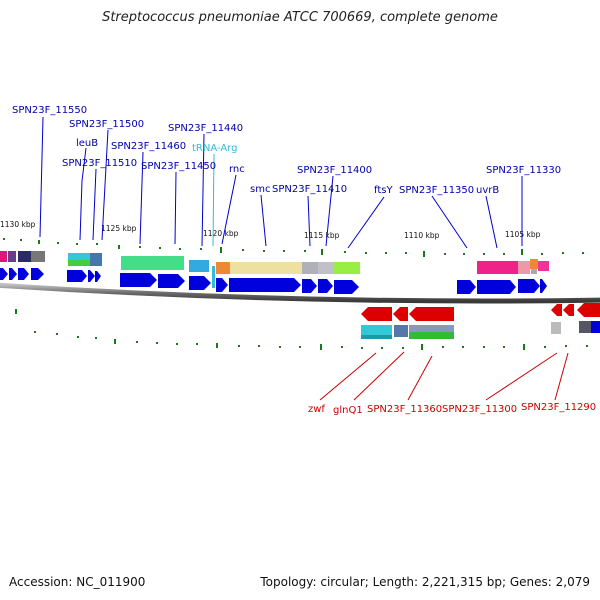 The height and width of the screenshot is (600, 600). I want to click on gene-label: SPN23F_11410, so click(309, 189).